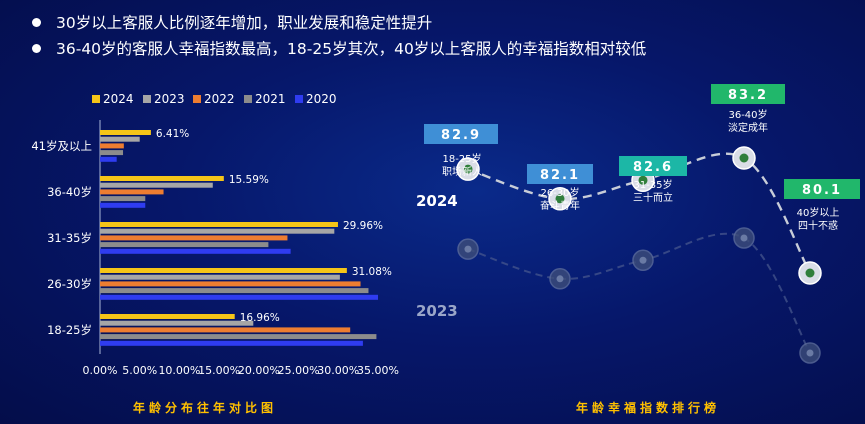 This screenshot has height=424, width=865. Describe the element at coordinates (372, 272) in the screenshot. I see `data-label: 31.08%` at that location.